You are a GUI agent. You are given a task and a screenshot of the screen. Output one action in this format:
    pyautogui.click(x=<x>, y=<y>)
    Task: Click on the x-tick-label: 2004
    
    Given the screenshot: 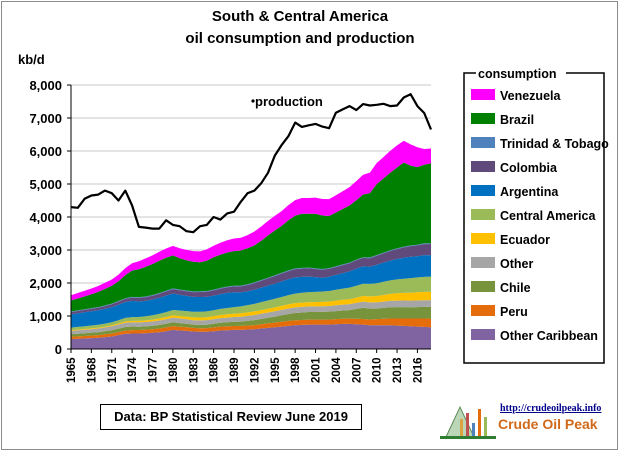 What is the action you would take?
    pyautogui.click(x=337, y=370)
    